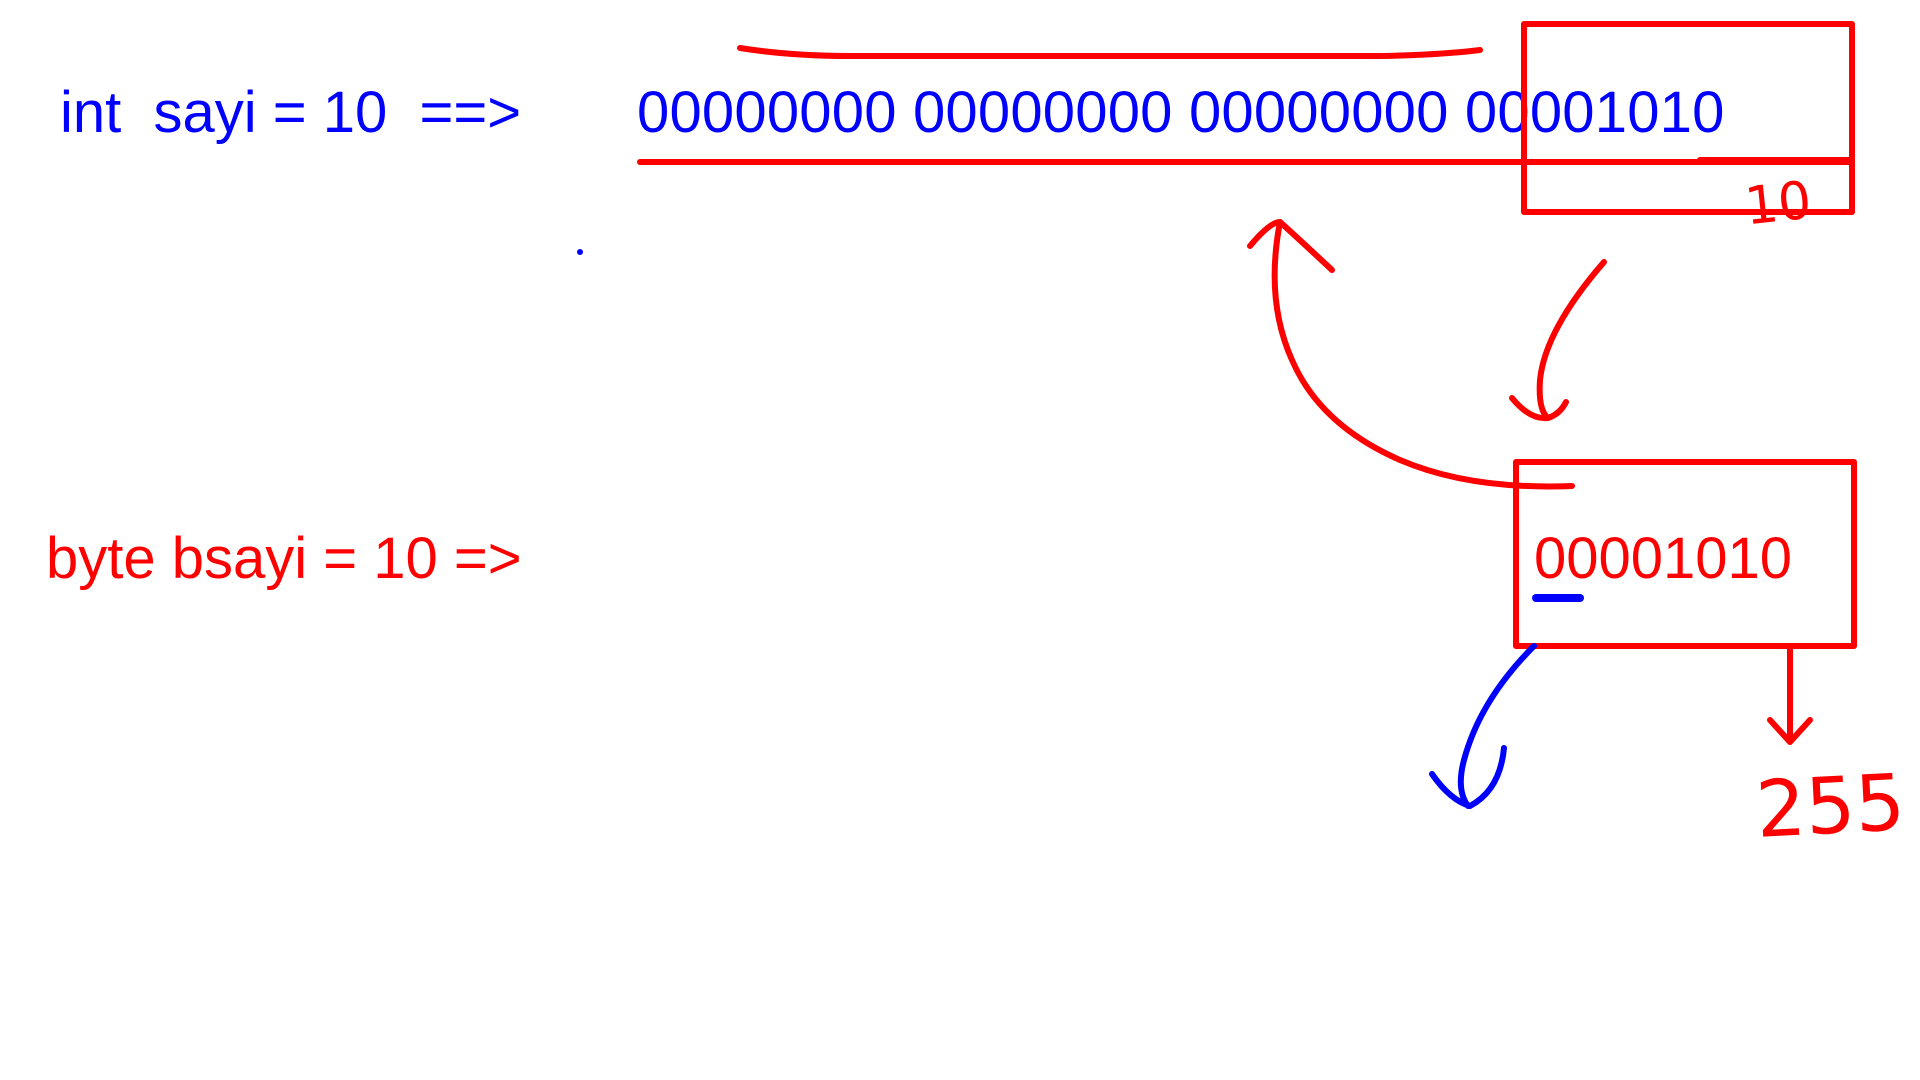 This screenshot has width=1920, height=1080. I want to click on byte-binary-value: 00001010, so click(1663, 558).